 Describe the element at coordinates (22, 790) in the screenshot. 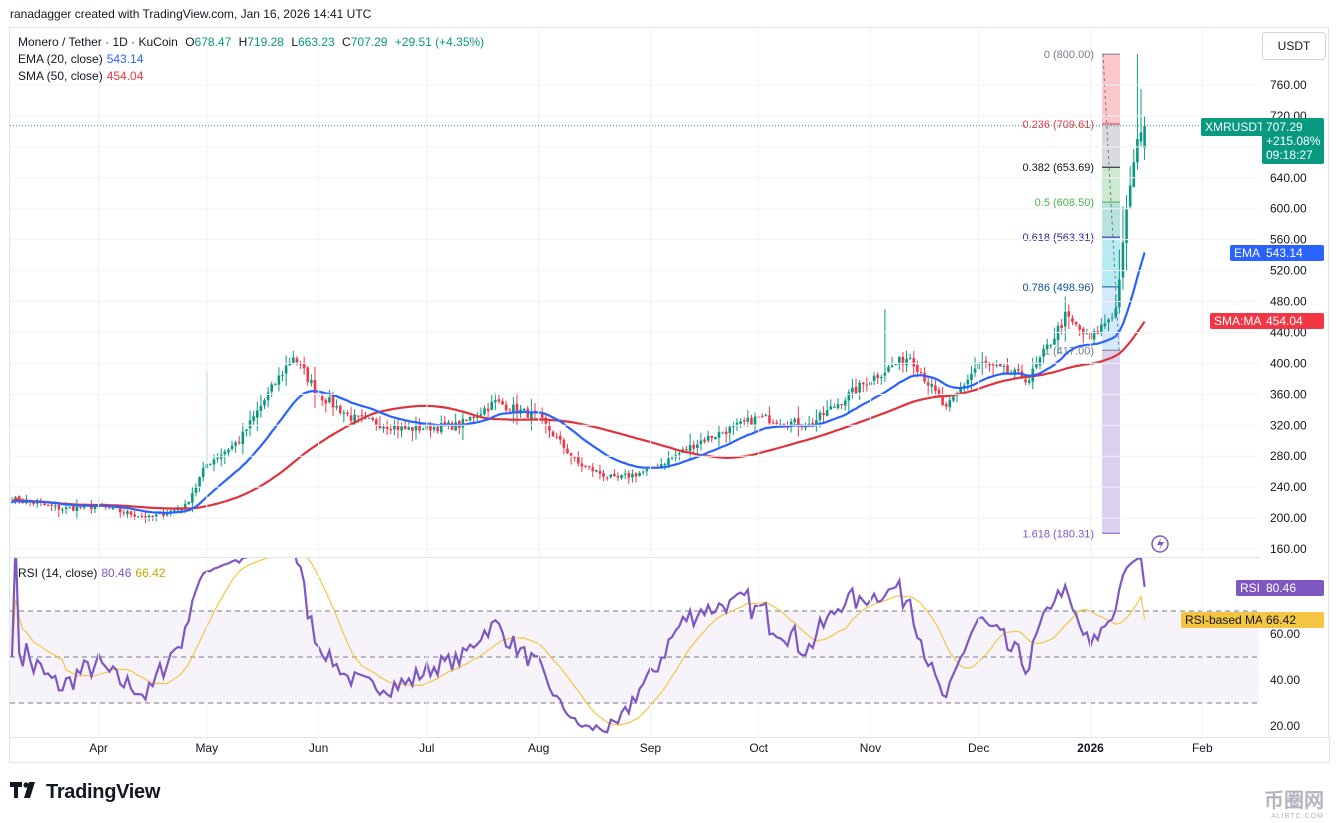

I see `tradingview-logo-icon` at that location.